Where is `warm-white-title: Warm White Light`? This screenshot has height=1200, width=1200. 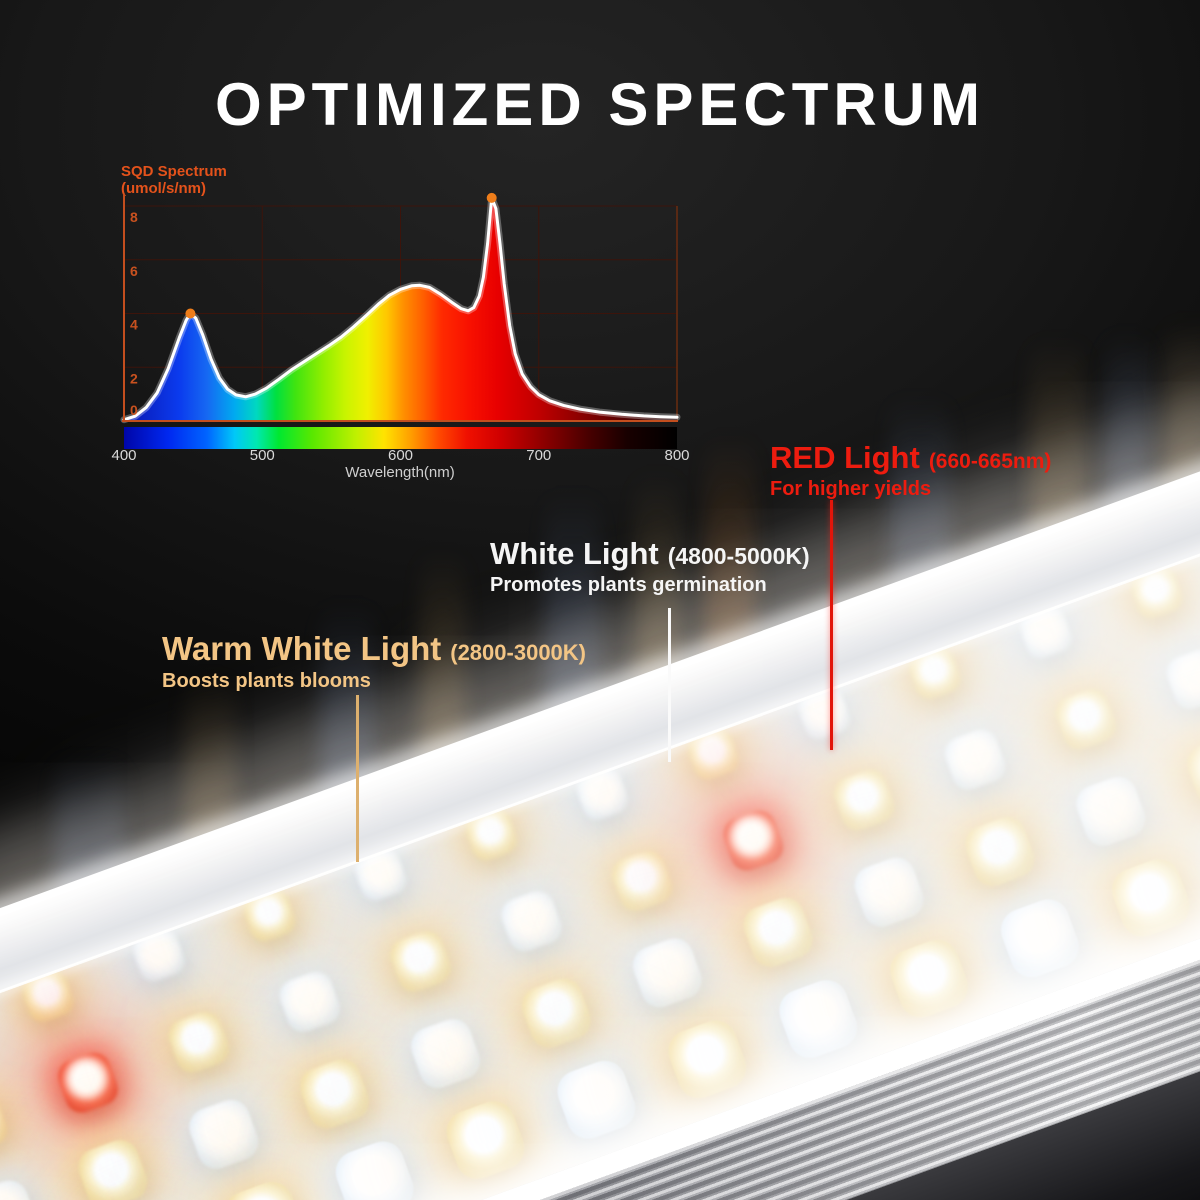
warm-white-title: Warm White Light is located at coordinates (302, 648).